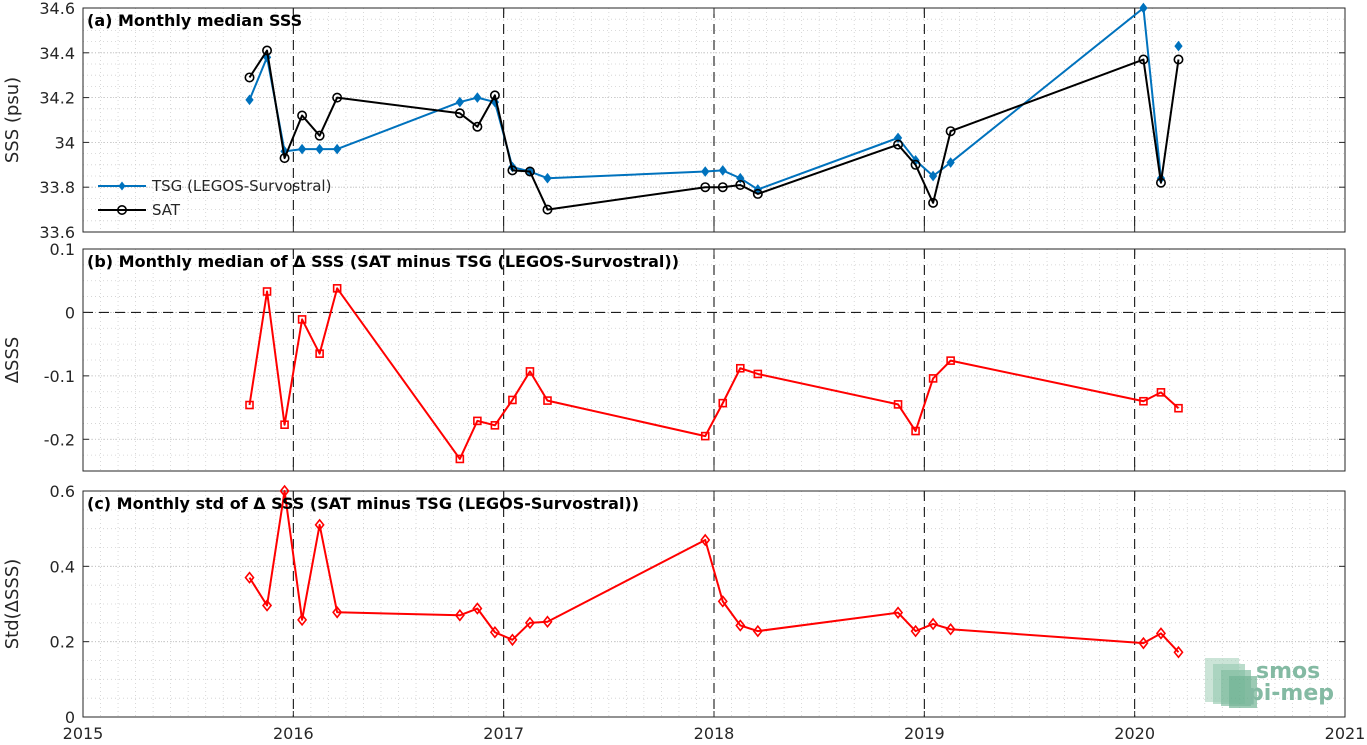 The height and width of the screenshot is (745, 1367). I want to click on x-tick-label: 2018, so click(714, 733).